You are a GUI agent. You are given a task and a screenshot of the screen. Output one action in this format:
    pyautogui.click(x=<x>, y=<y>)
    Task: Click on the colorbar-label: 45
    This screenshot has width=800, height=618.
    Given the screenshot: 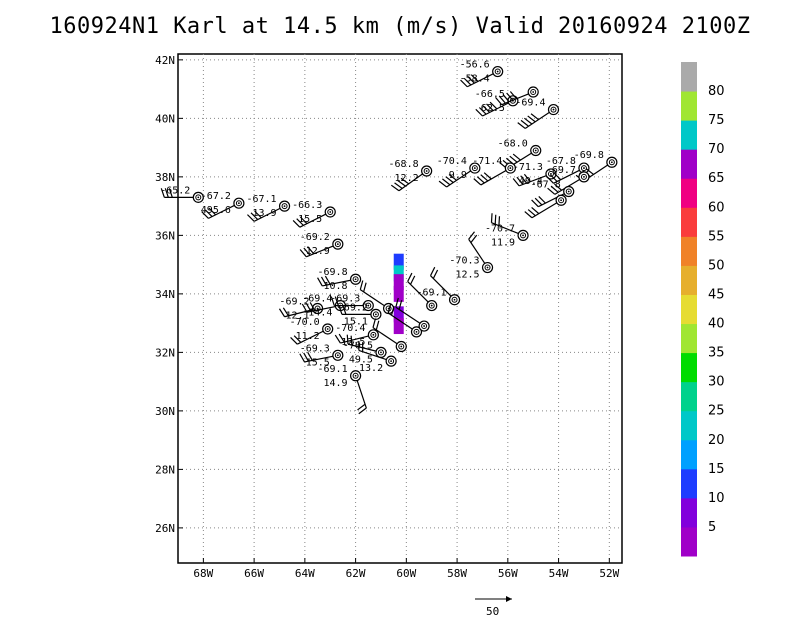 What is the action you would take?
    pyautogui.click(x=716, y=294)
    